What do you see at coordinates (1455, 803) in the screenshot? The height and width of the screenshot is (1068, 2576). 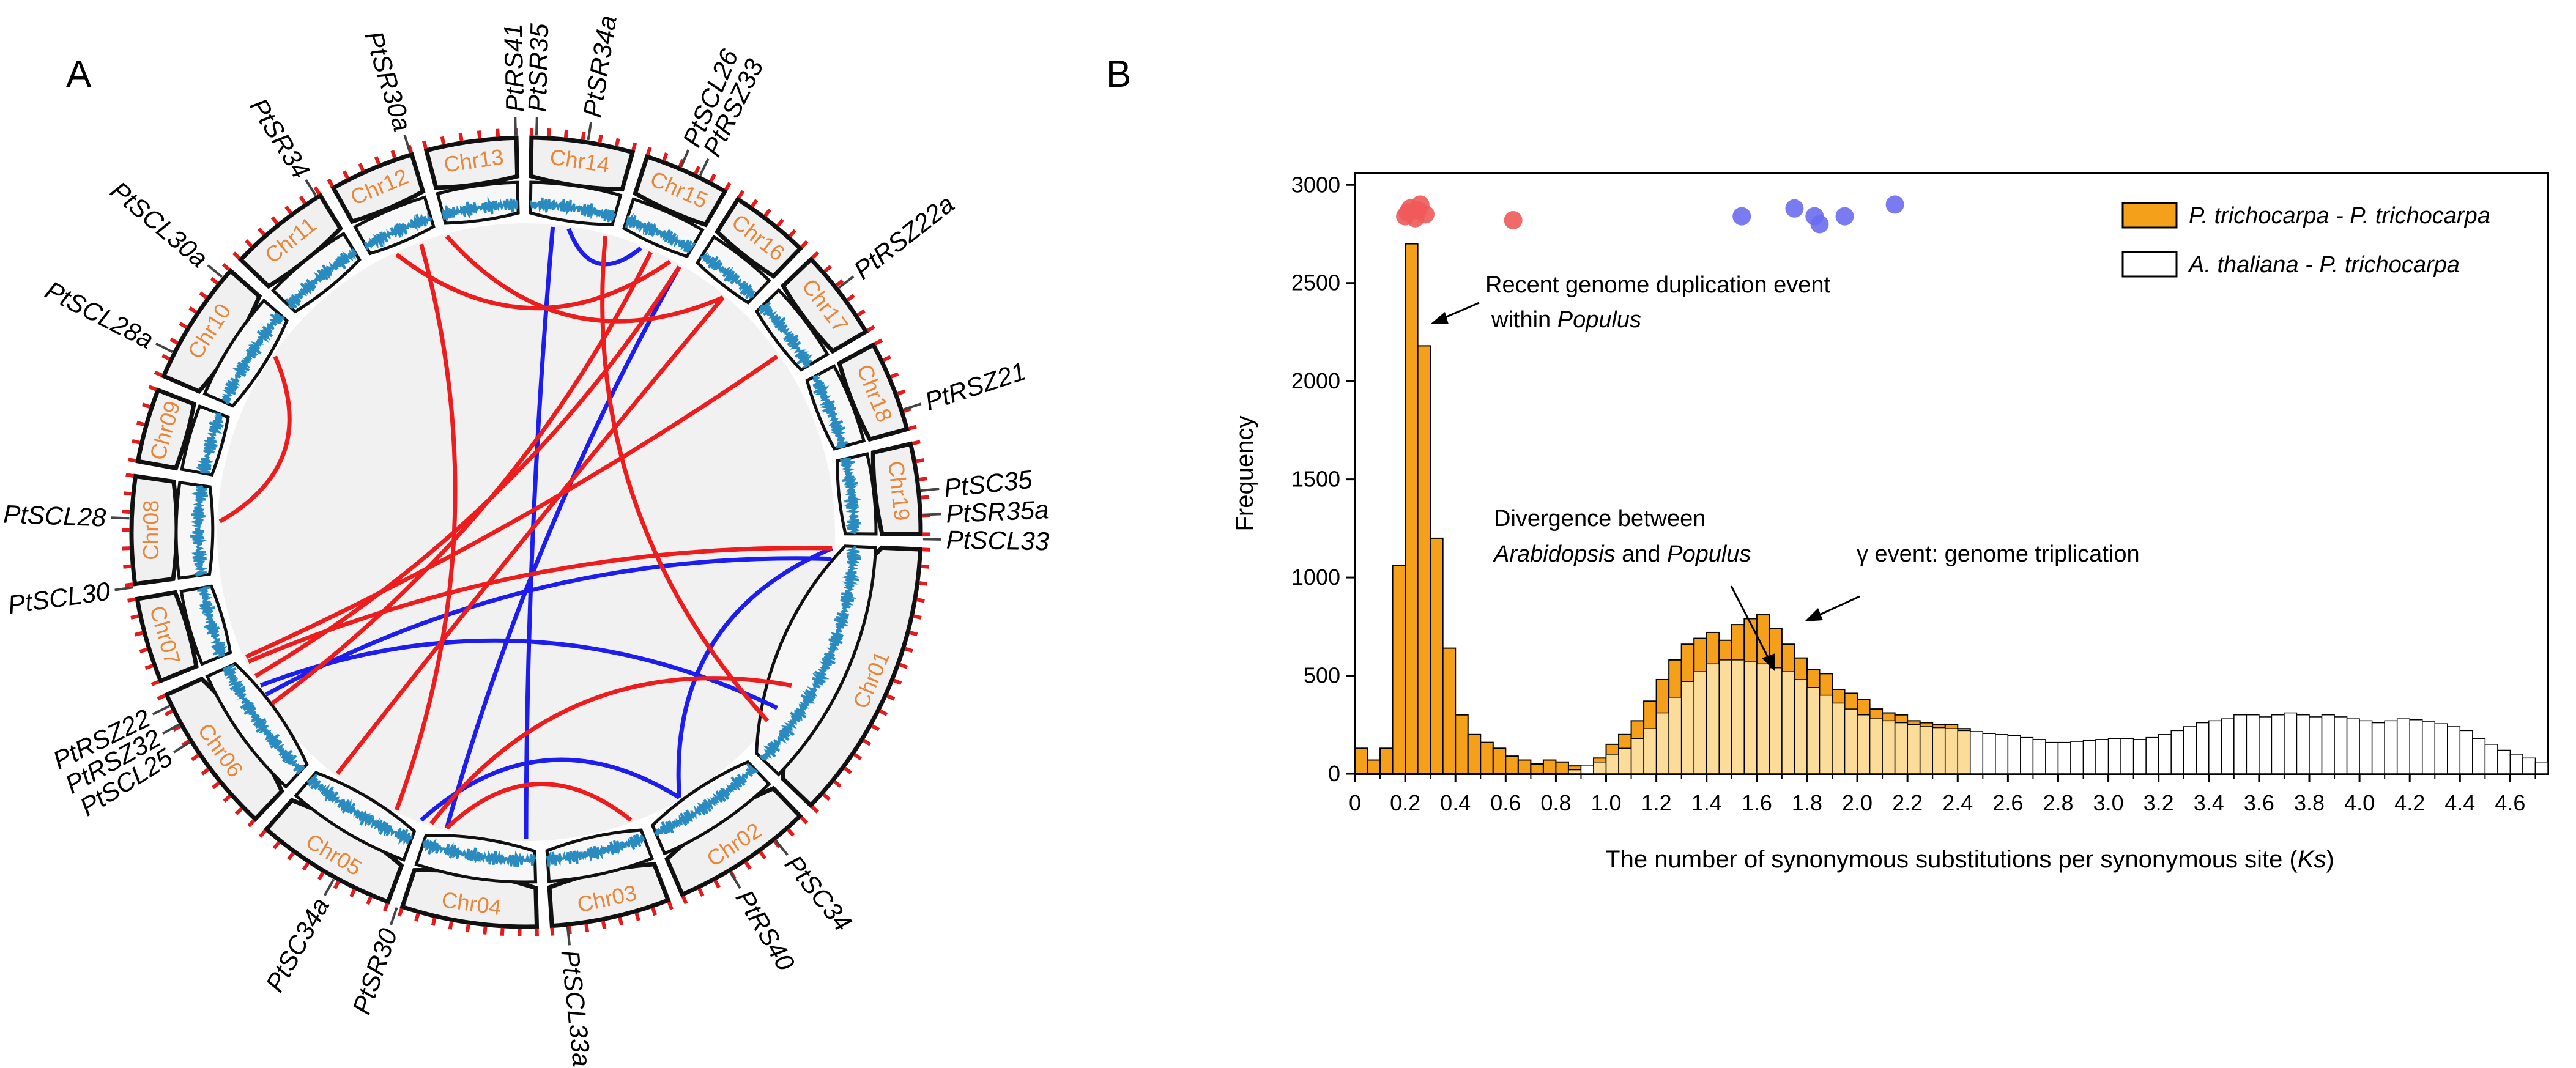 I see `x-tick-label: 0.4` at bounding box center [1455, 803].